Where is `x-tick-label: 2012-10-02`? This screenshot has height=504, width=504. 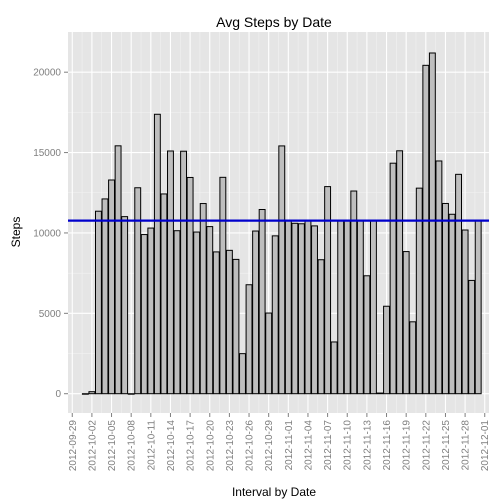 x-tick-label: 2012-10-02 is located at coordinates (92, 446).